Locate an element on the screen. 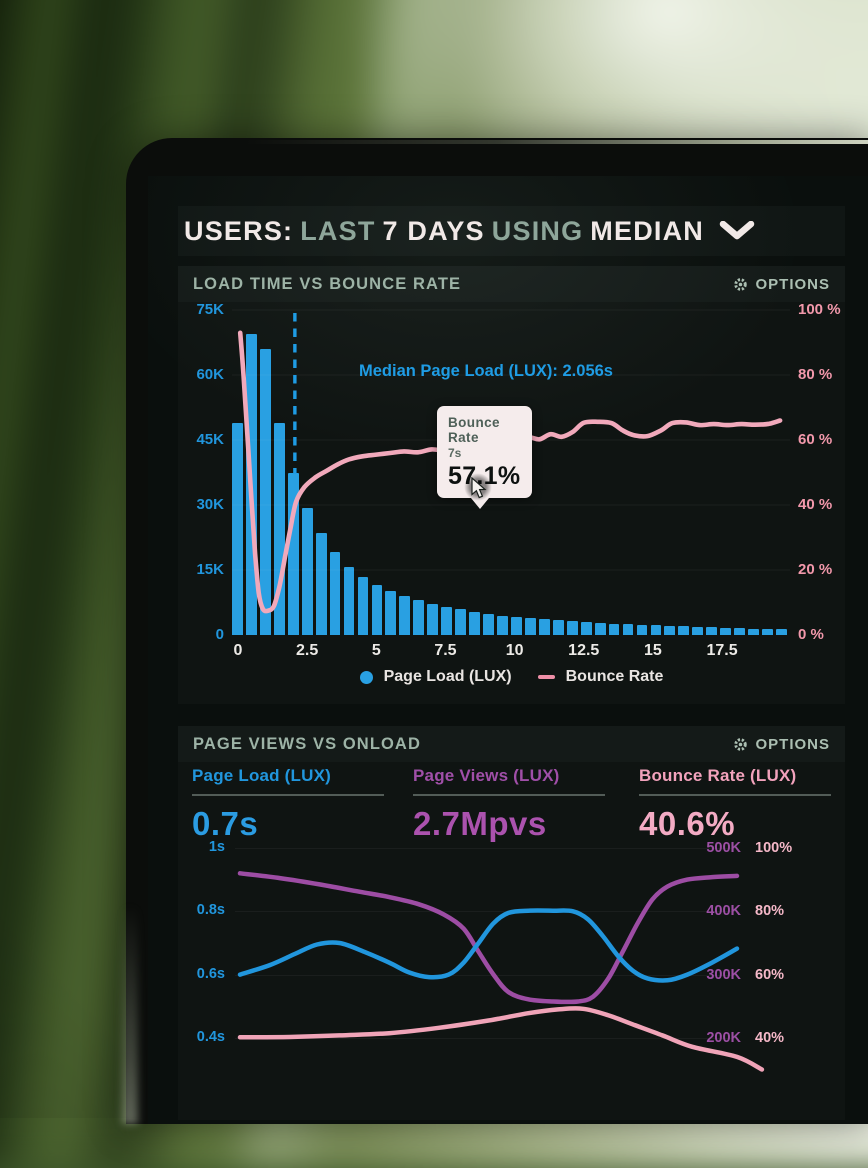 This screenshot has height=1168, width=868. chart1-x-tick: 2.5 is located at coordinates (307, 650).